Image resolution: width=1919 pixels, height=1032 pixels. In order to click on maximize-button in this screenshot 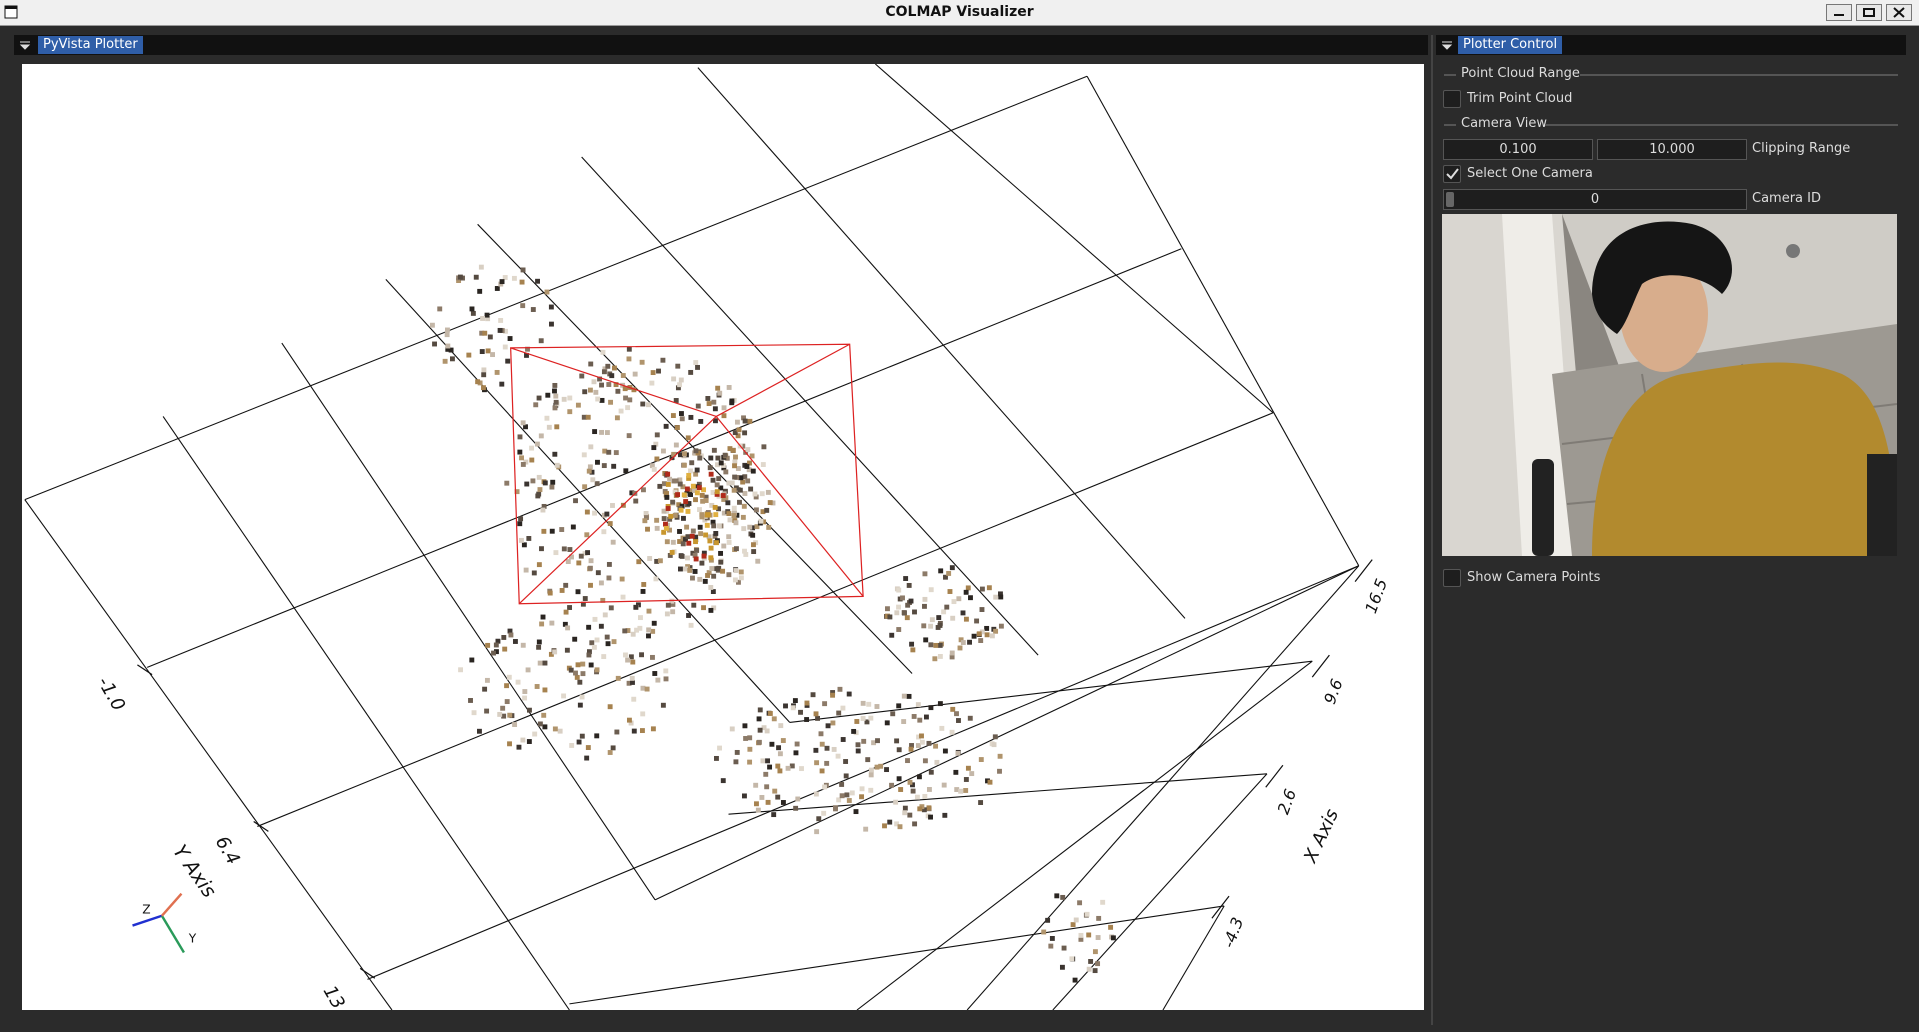, I will do `click(1869, 12)`.